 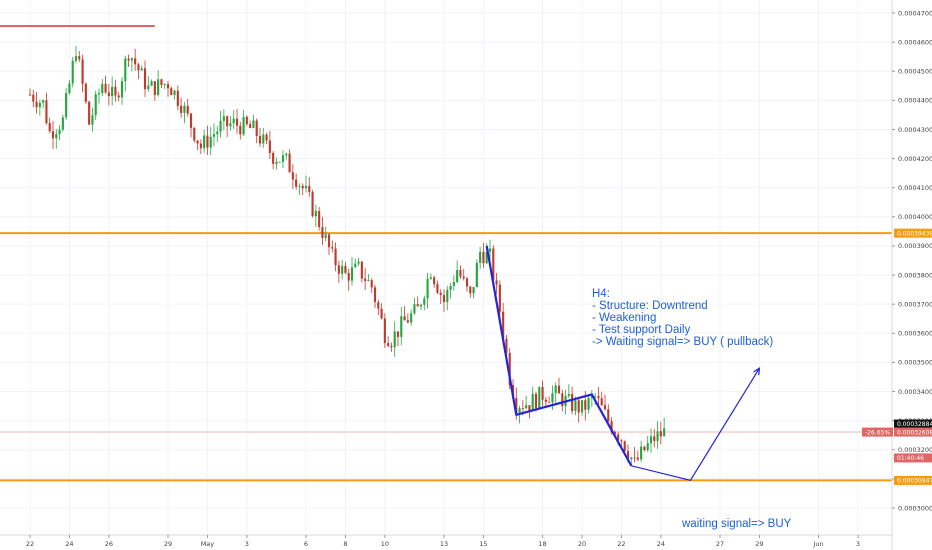 What do you see at coordinates (306, 544) in the screenshot?
I see `time-tick-label: 6` at bounding box center [306, 544].